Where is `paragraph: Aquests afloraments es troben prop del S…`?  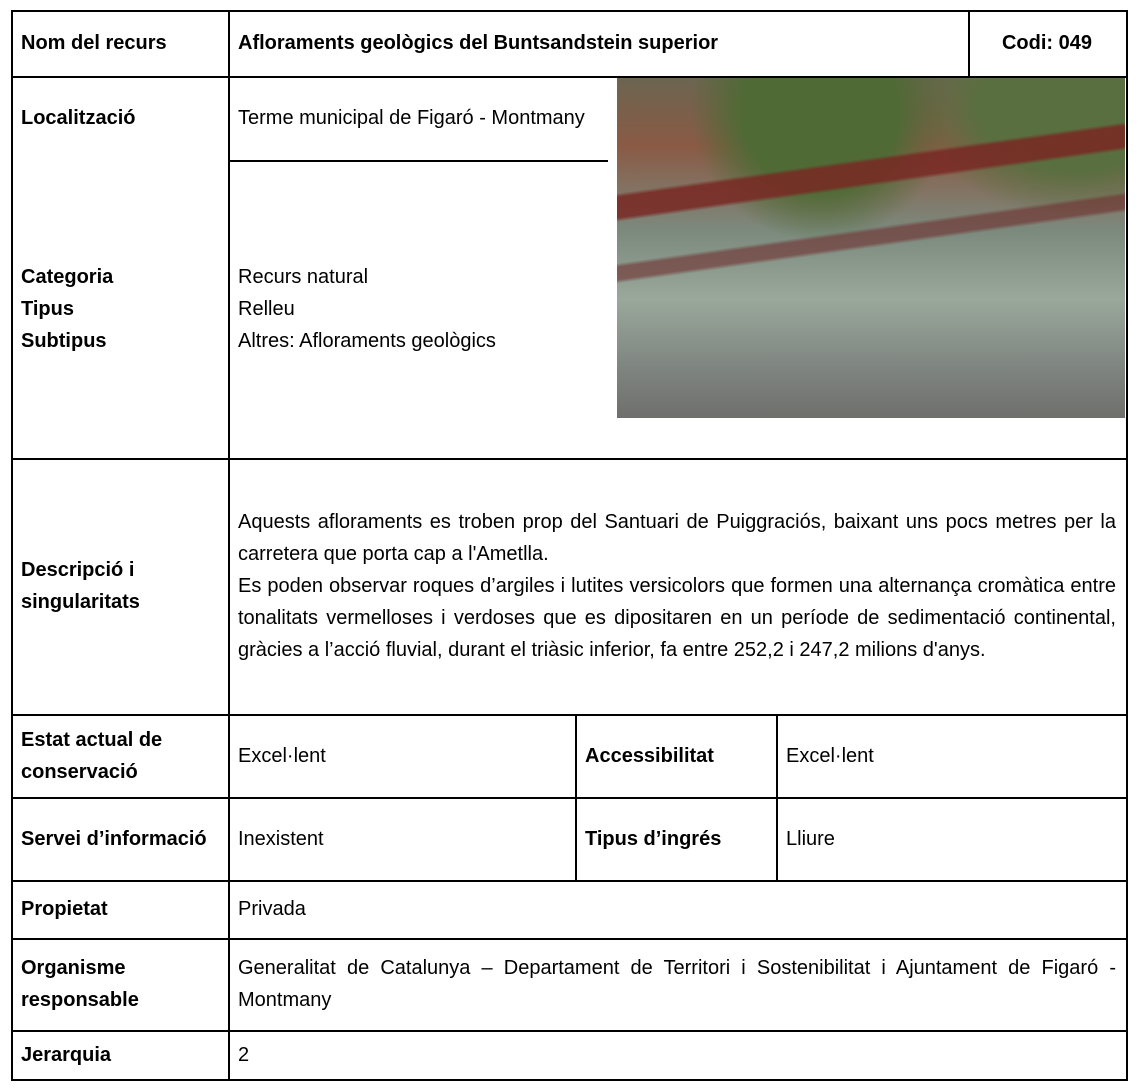
paragraph: Aquests afloraments es troben prop del S… is located at coordinates (677, 538).